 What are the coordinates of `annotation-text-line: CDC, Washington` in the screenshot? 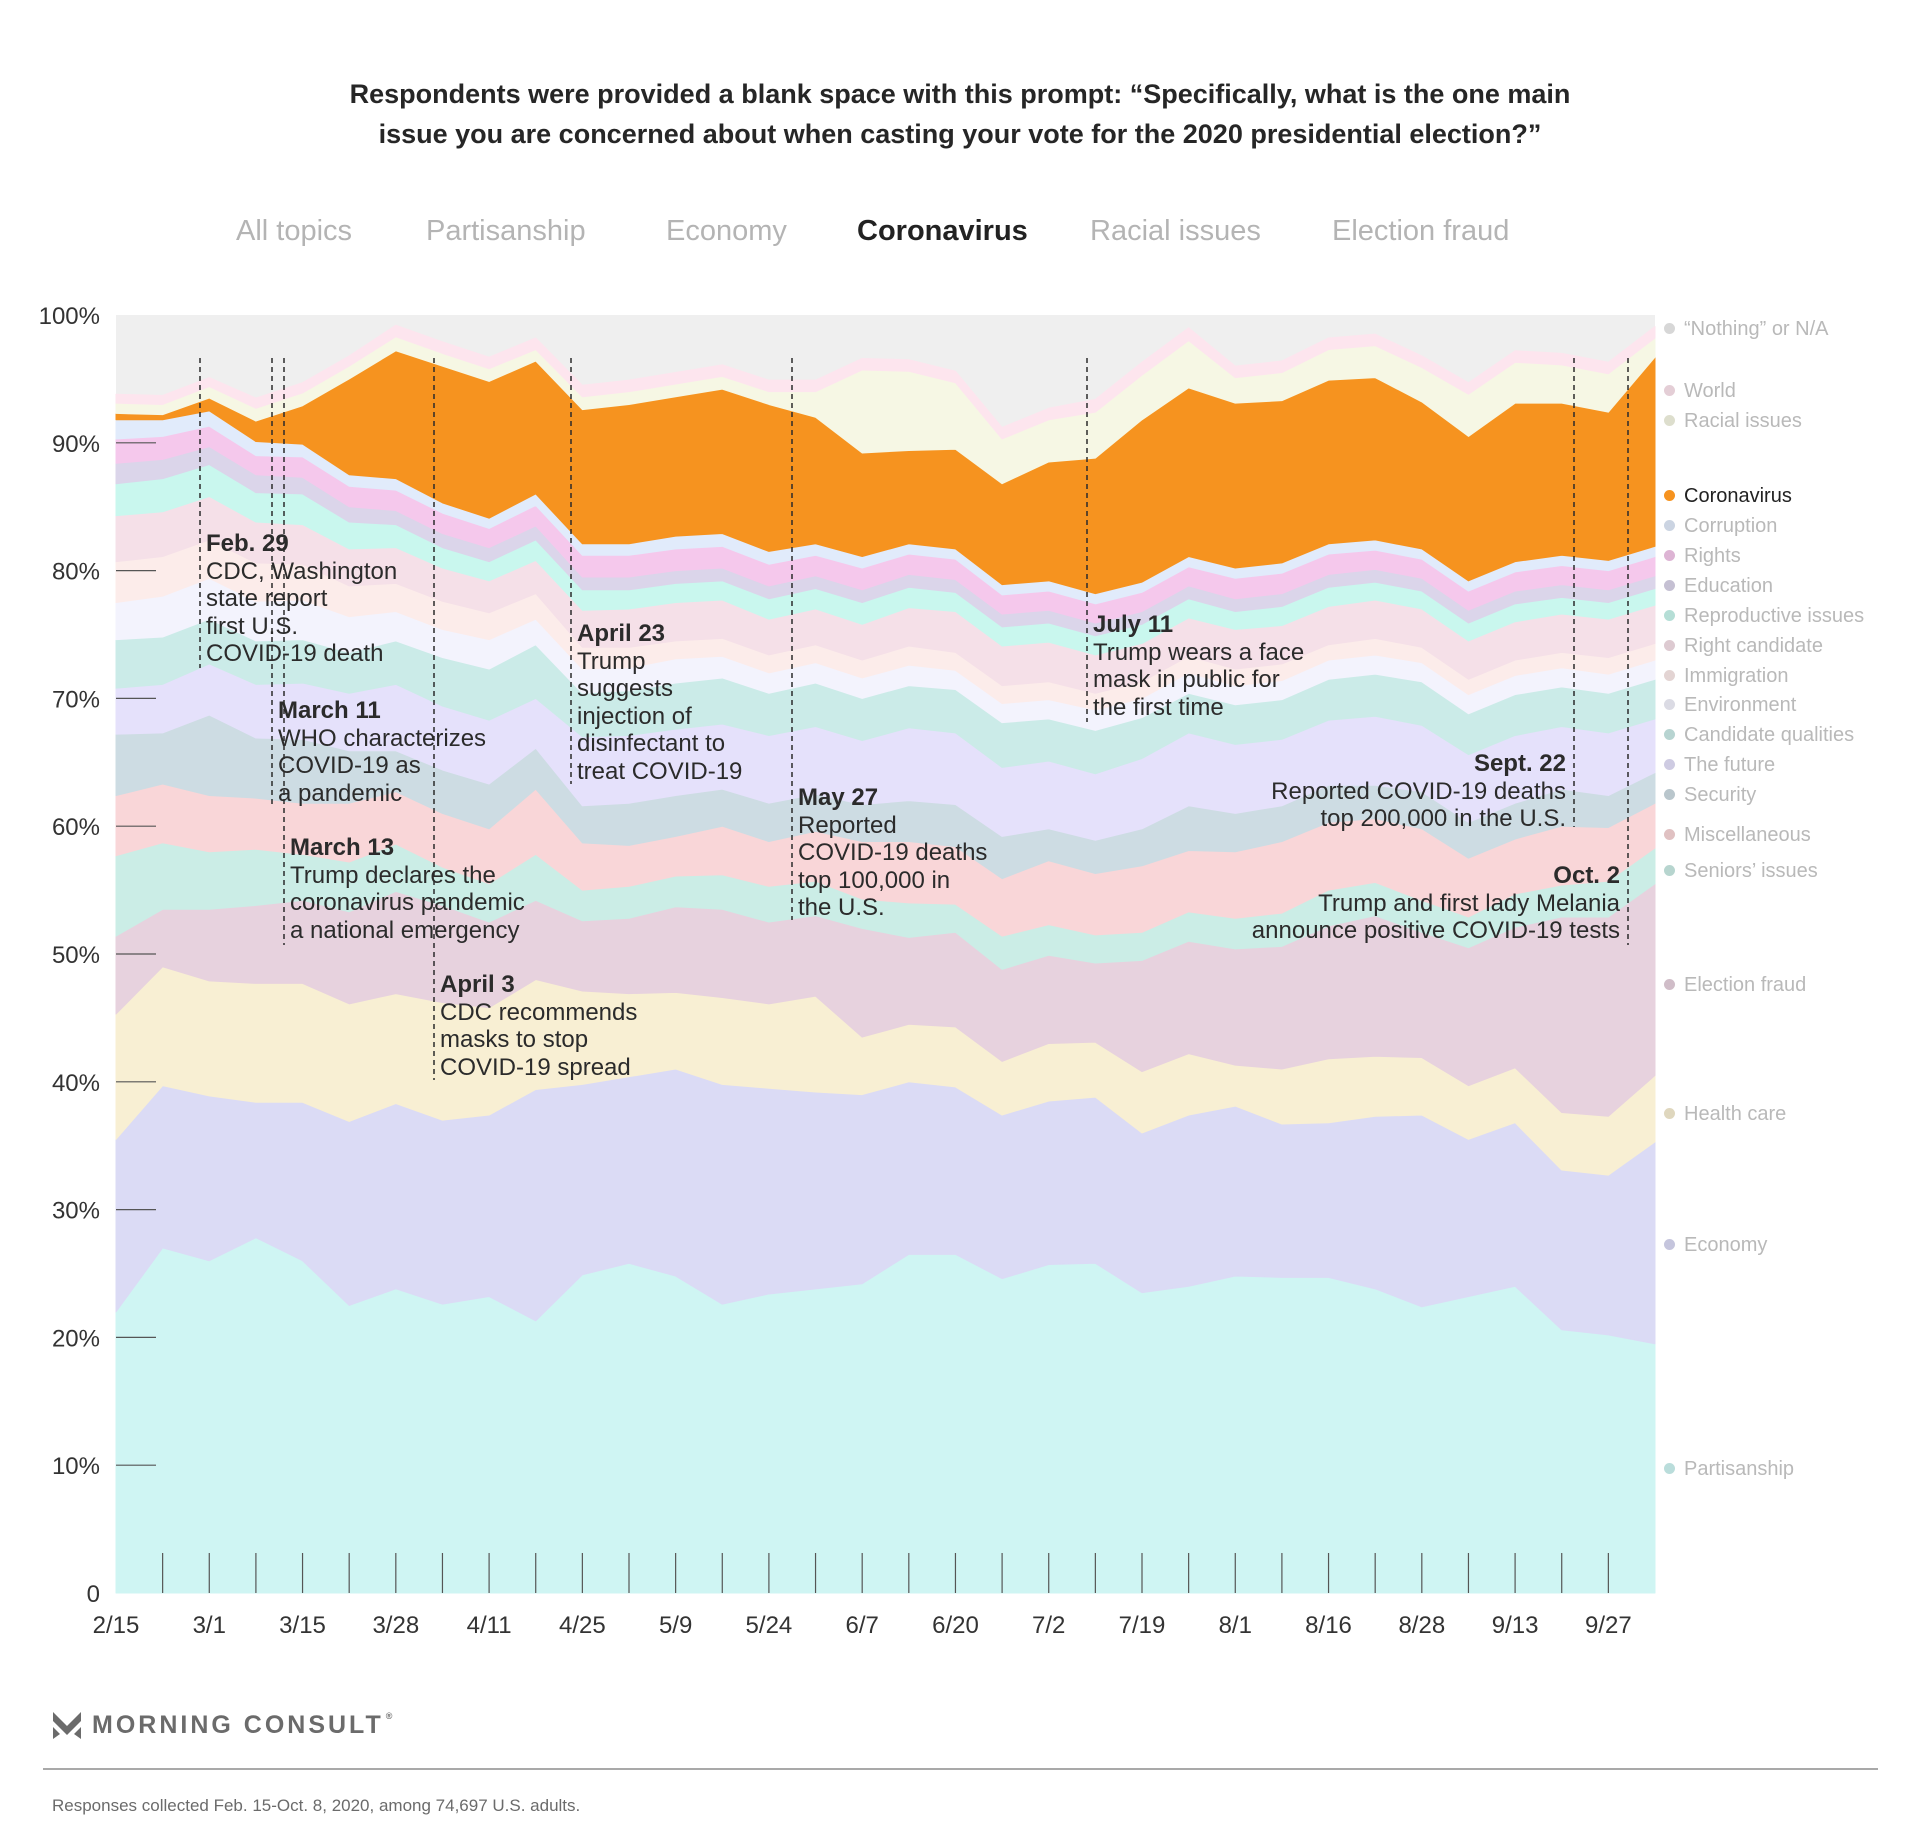 It's located at (302, 571).